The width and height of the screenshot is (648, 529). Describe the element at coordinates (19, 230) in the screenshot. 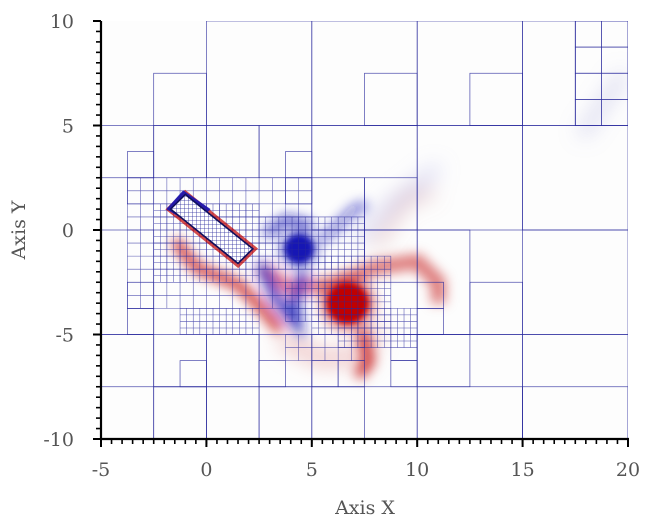

I see `y-axis-title: Axis Y` at that location.